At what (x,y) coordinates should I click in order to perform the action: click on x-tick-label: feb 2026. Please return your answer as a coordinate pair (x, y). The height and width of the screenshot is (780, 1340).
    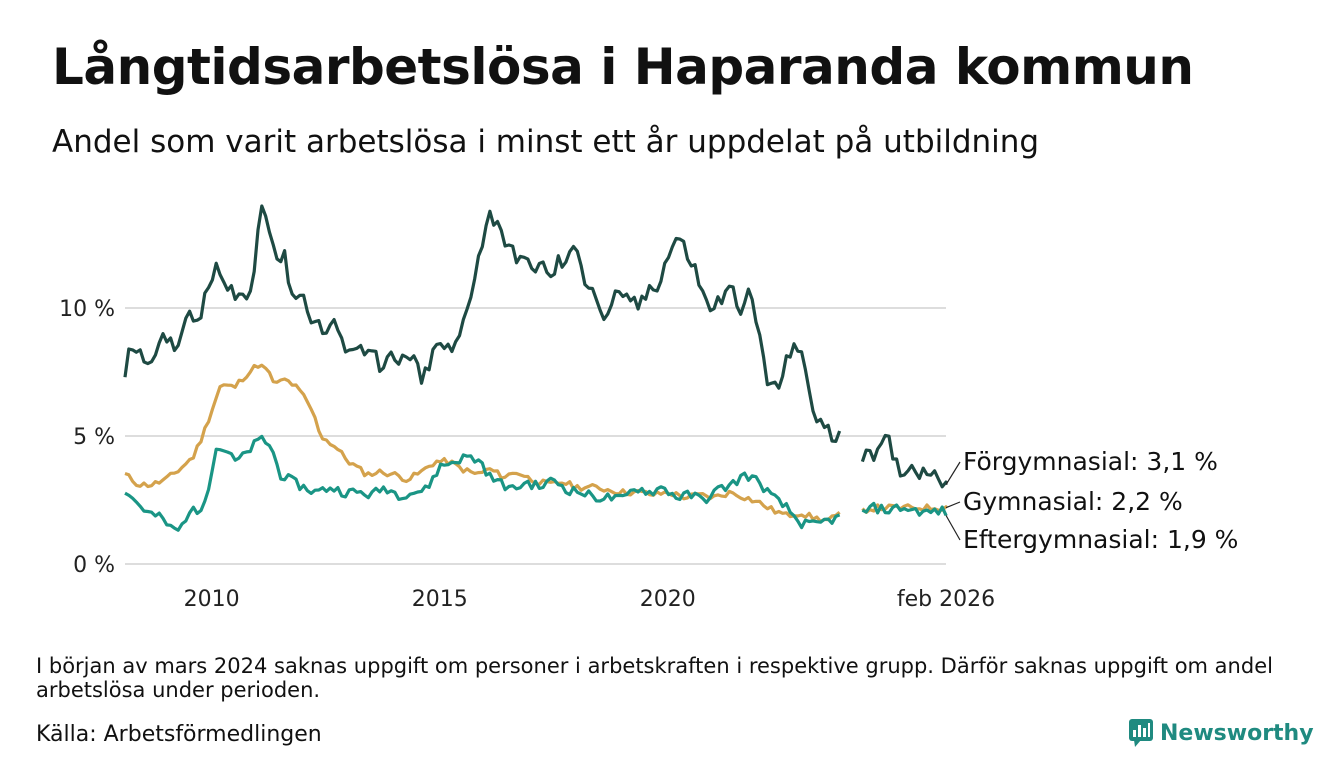
    Looking at the image, I should click on (946, 599).